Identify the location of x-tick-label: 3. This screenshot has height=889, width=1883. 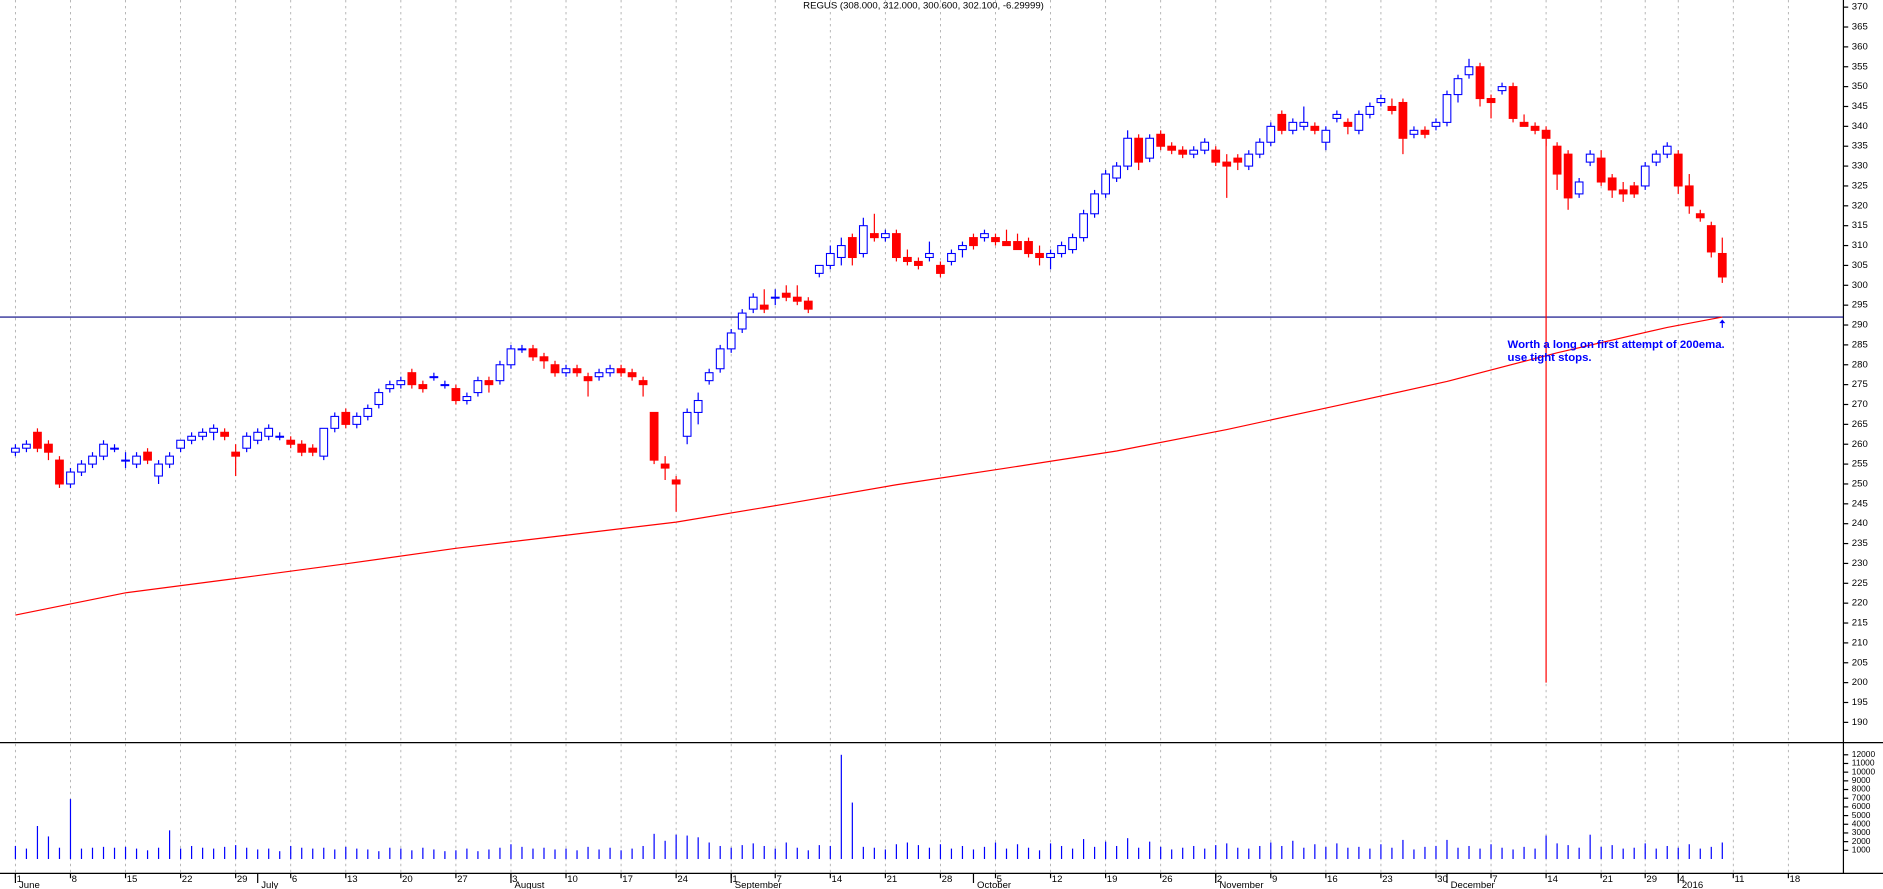
(514, 879).